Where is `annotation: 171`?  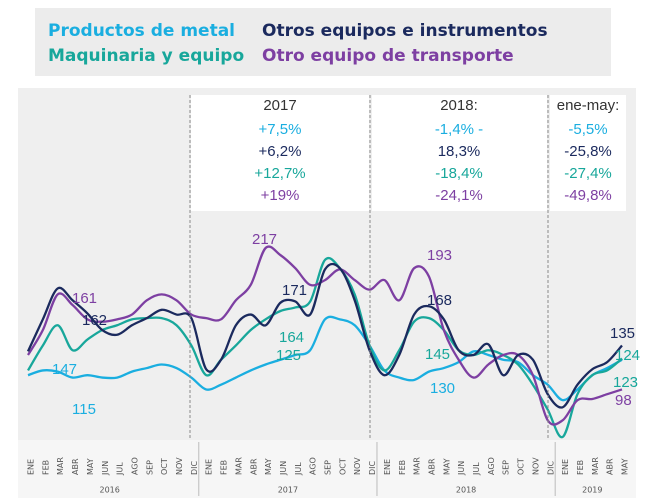 annotation: 171 is located at coordinates (294, 290).